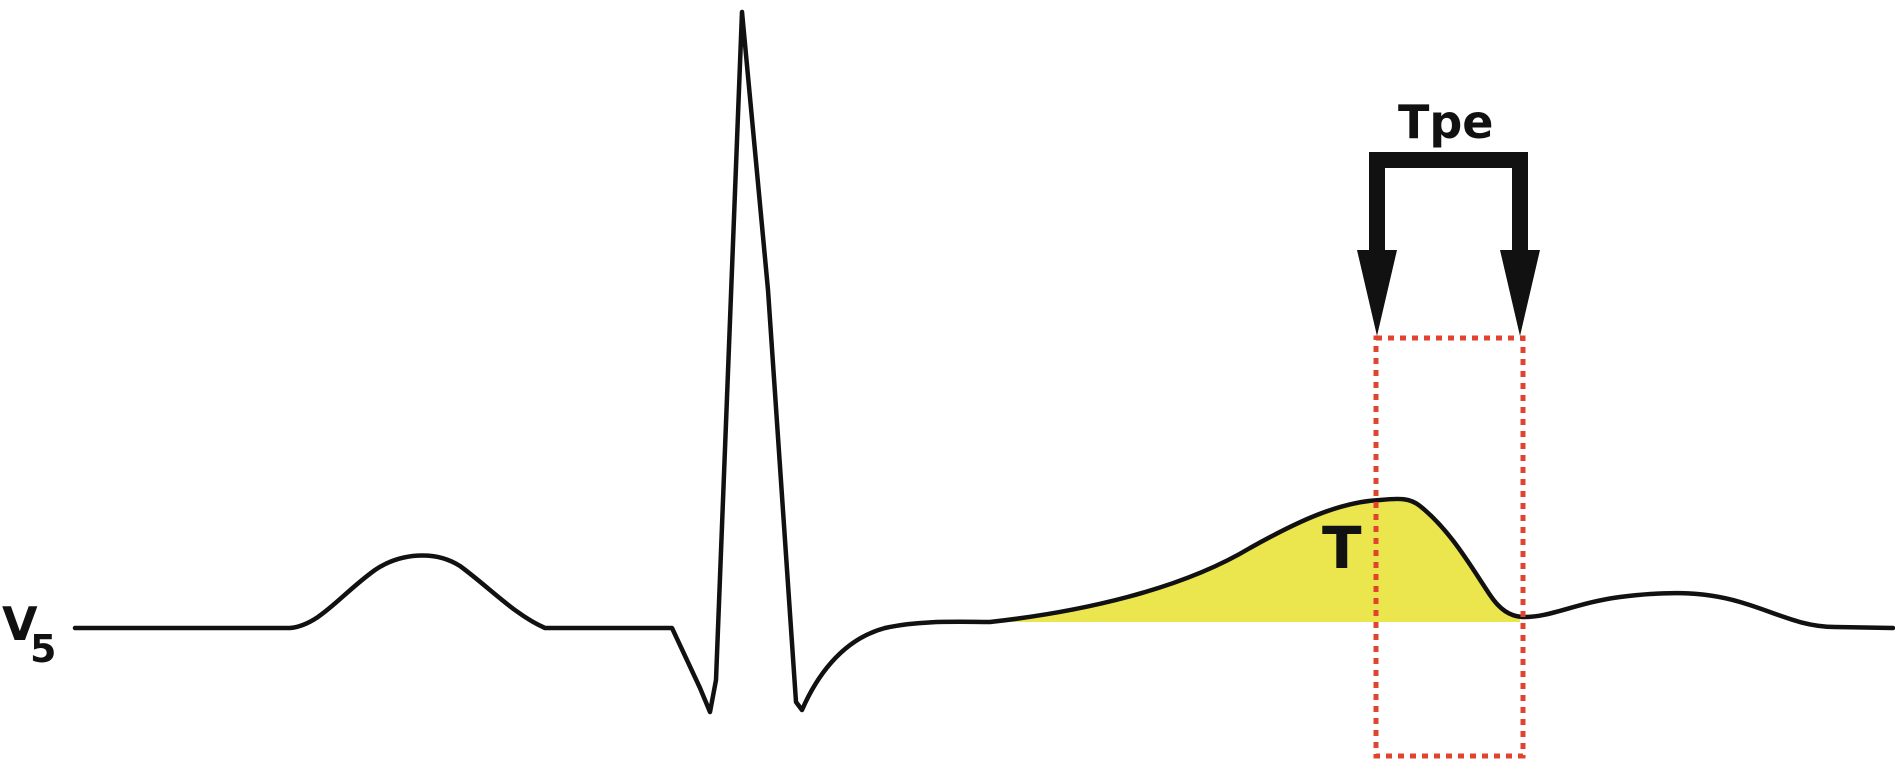 The width and height of the screenshot is (1895, 763). Describe the element at coordinates (1255, 560) in the screenshot. I see `t-wave-fill` at that location.